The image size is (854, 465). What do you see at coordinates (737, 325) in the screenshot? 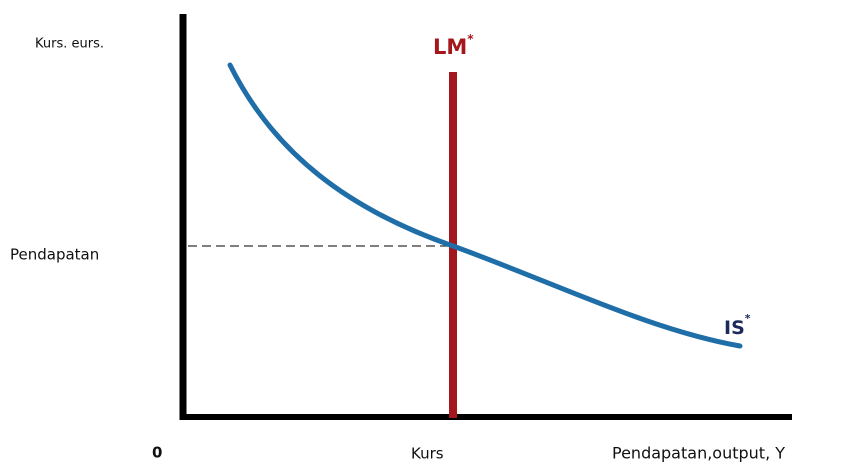
I see `is-label: IS*` at bounding box center [737, 325].